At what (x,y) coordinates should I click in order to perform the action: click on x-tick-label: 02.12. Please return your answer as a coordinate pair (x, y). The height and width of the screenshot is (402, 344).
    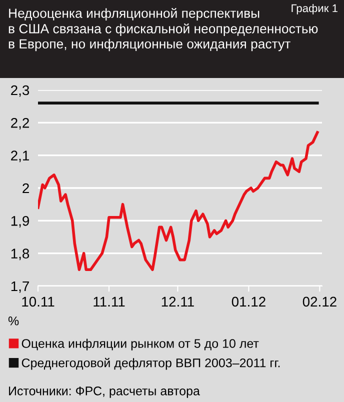
    Looking at the image, I should click on (319, 301).